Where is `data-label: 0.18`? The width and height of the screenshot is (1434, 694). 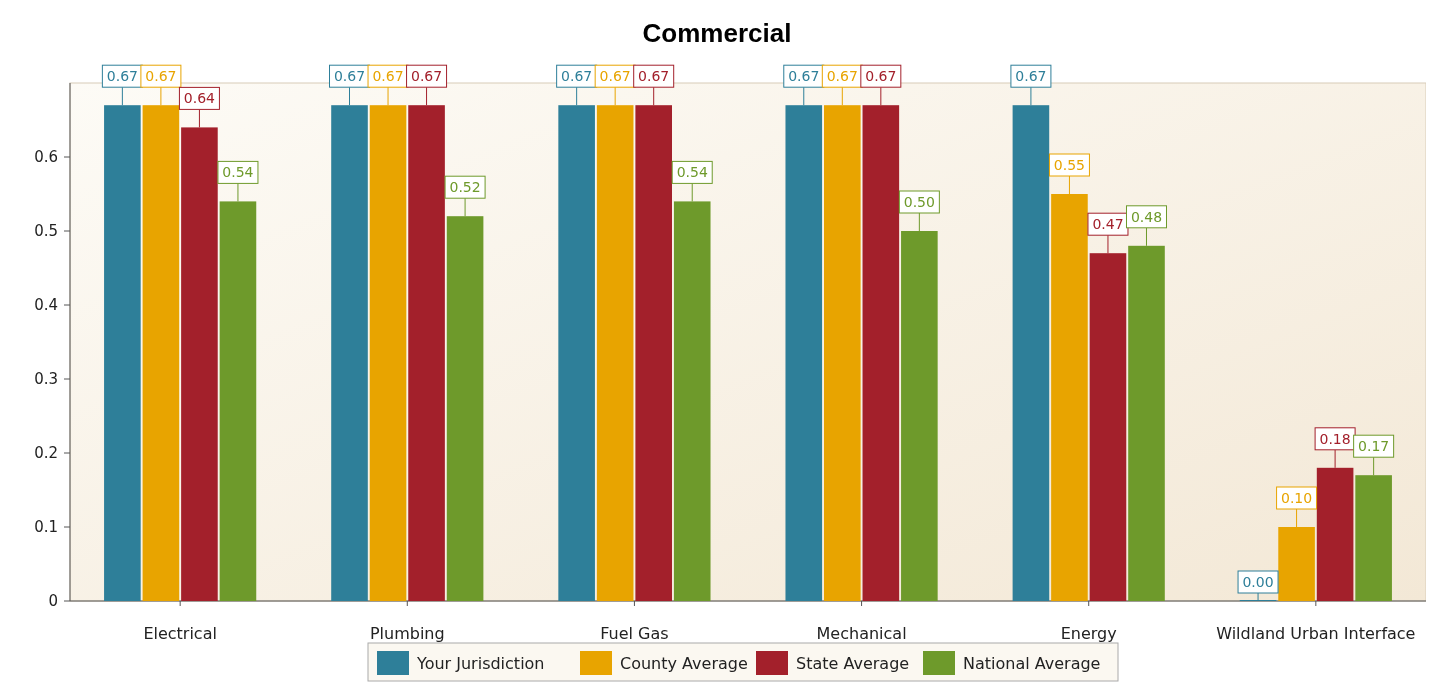
data-label: 0.18 is located at coordinates (1335, 438).